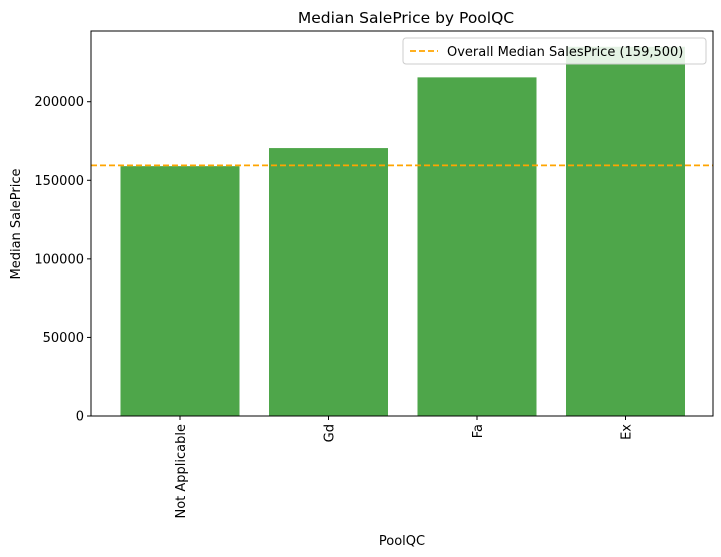  What do you see at coordinates (181, 471) in the screenshot?
I see `x-tick-label: Not Applicable` at bounding box center [181, 471].